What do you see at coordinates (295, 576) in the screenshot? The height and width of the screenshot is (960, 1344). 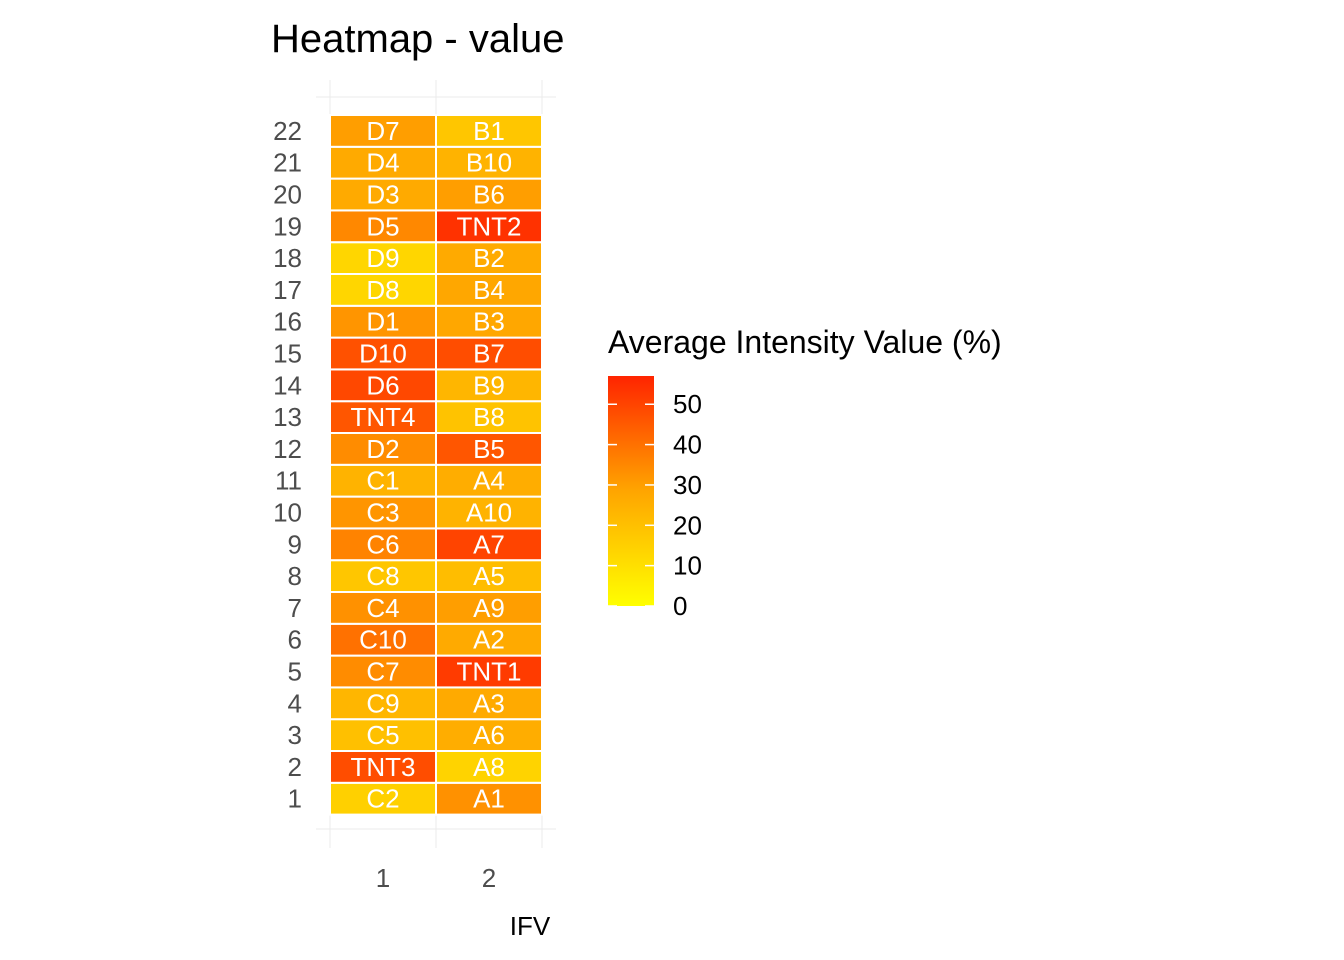 I see `y-tick-label: 8` at bounding box center [295, 576].